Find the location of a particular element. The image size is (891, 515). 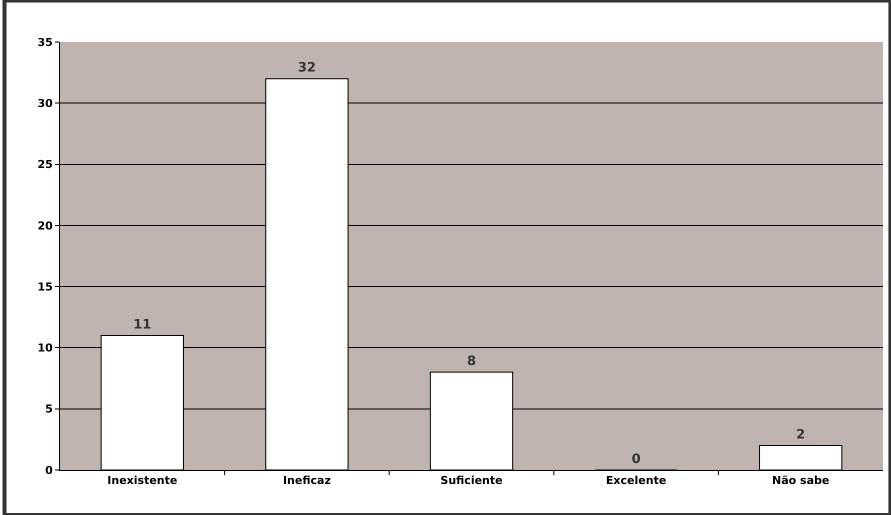

x-tick-label: Não sabe is located at coordinates (801, 481).